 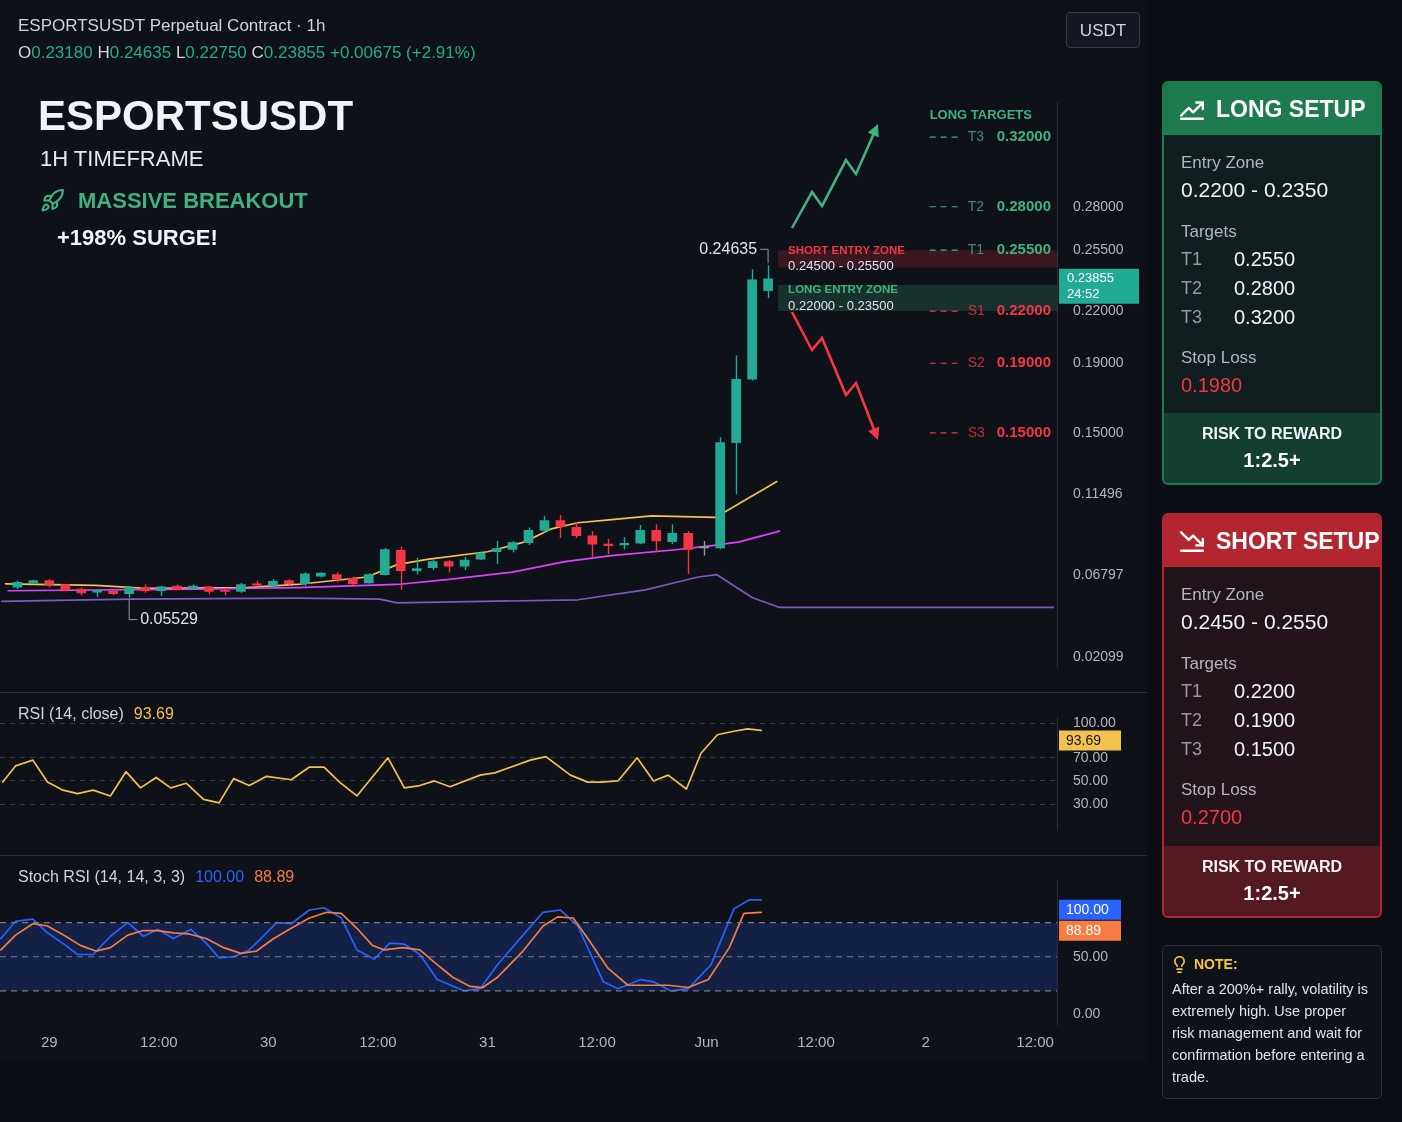 I want to click on chart-title: RSI (14, close), so click(x=71, y=713).